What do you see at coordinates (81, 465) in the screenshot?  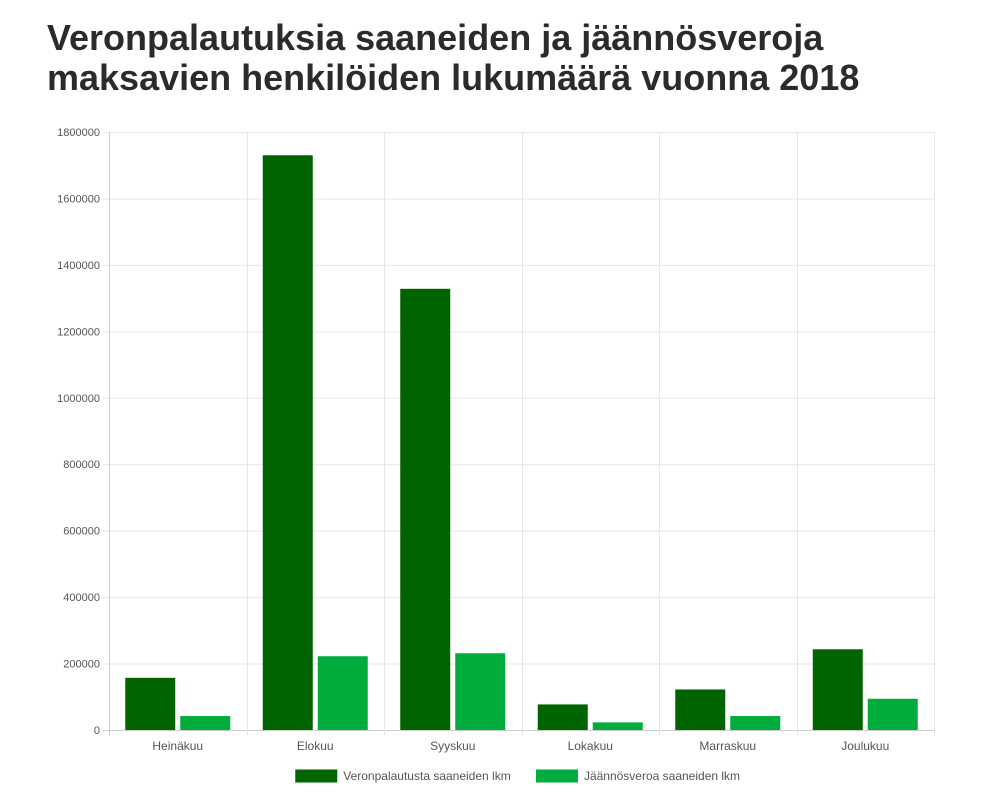 I see `y-tick-label: 800000` at bounding box center [81, 465].